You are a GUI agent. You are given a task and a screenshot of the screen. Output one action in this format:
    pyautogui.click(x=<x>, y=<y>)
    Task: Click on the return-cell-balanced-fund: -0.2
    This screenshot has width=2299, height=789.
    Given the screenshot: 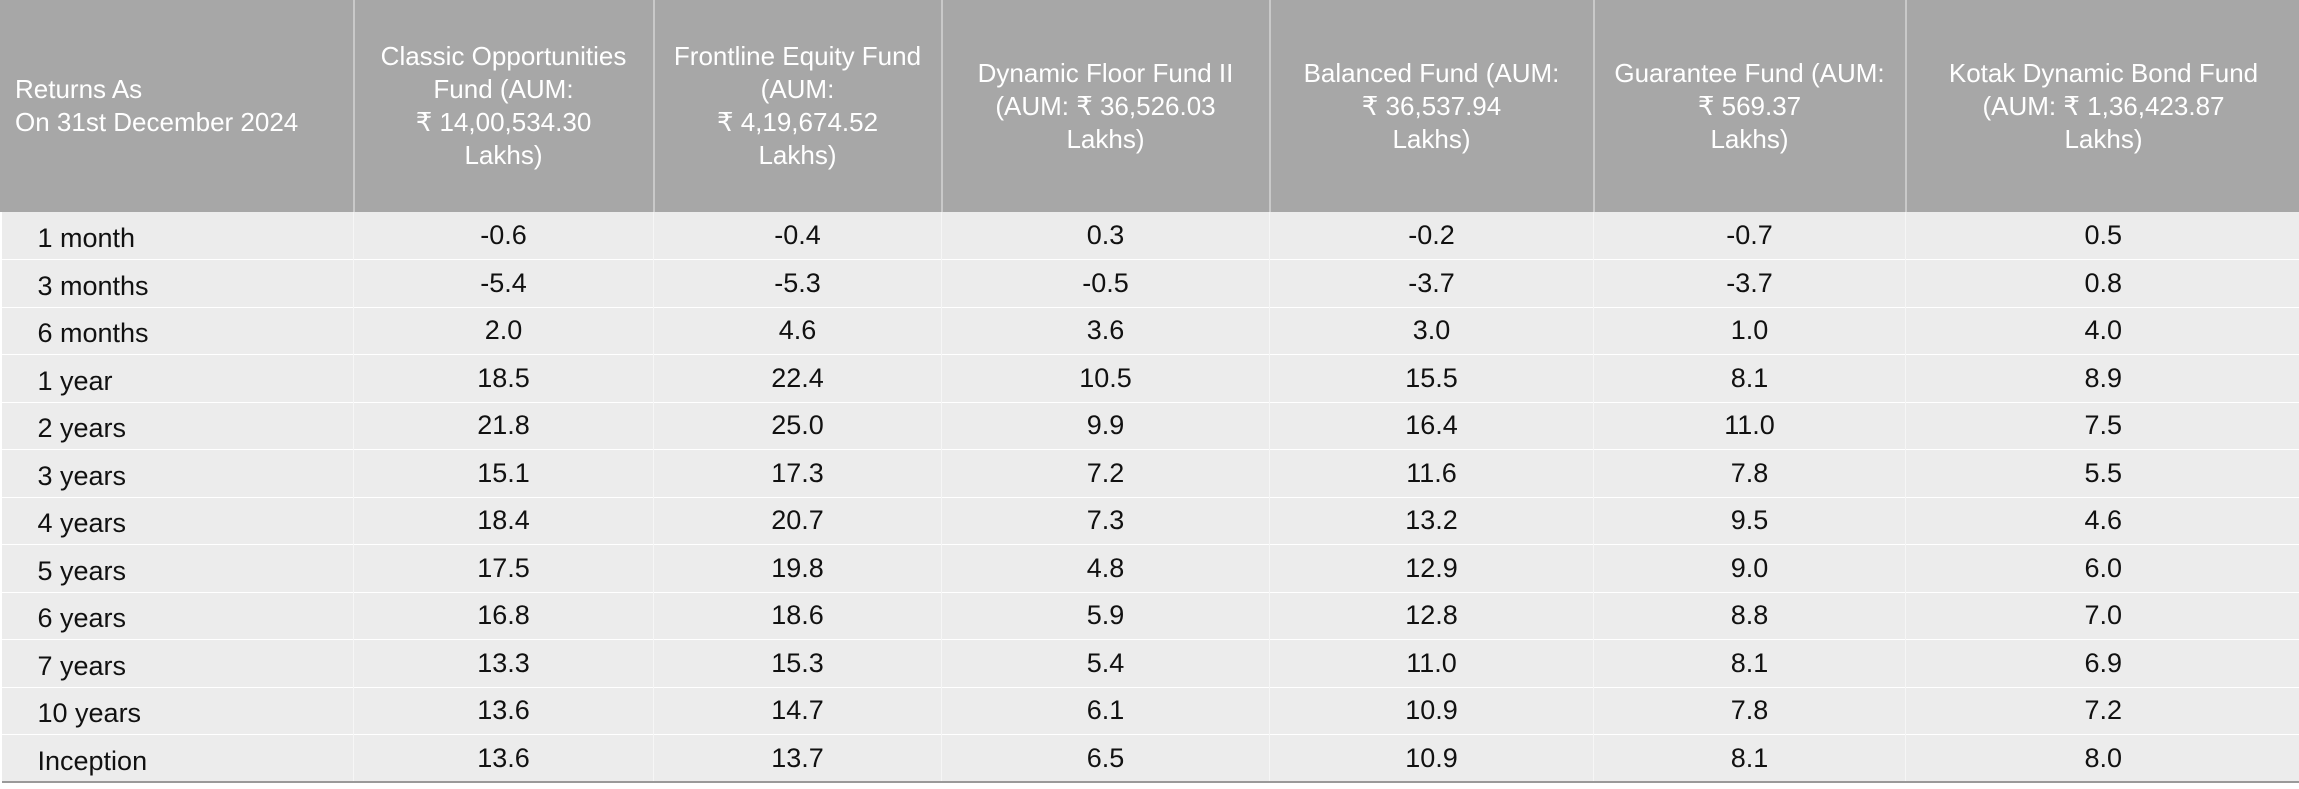 What is the action you would take?
    pyautogui.click(x=1431, y=236)
    